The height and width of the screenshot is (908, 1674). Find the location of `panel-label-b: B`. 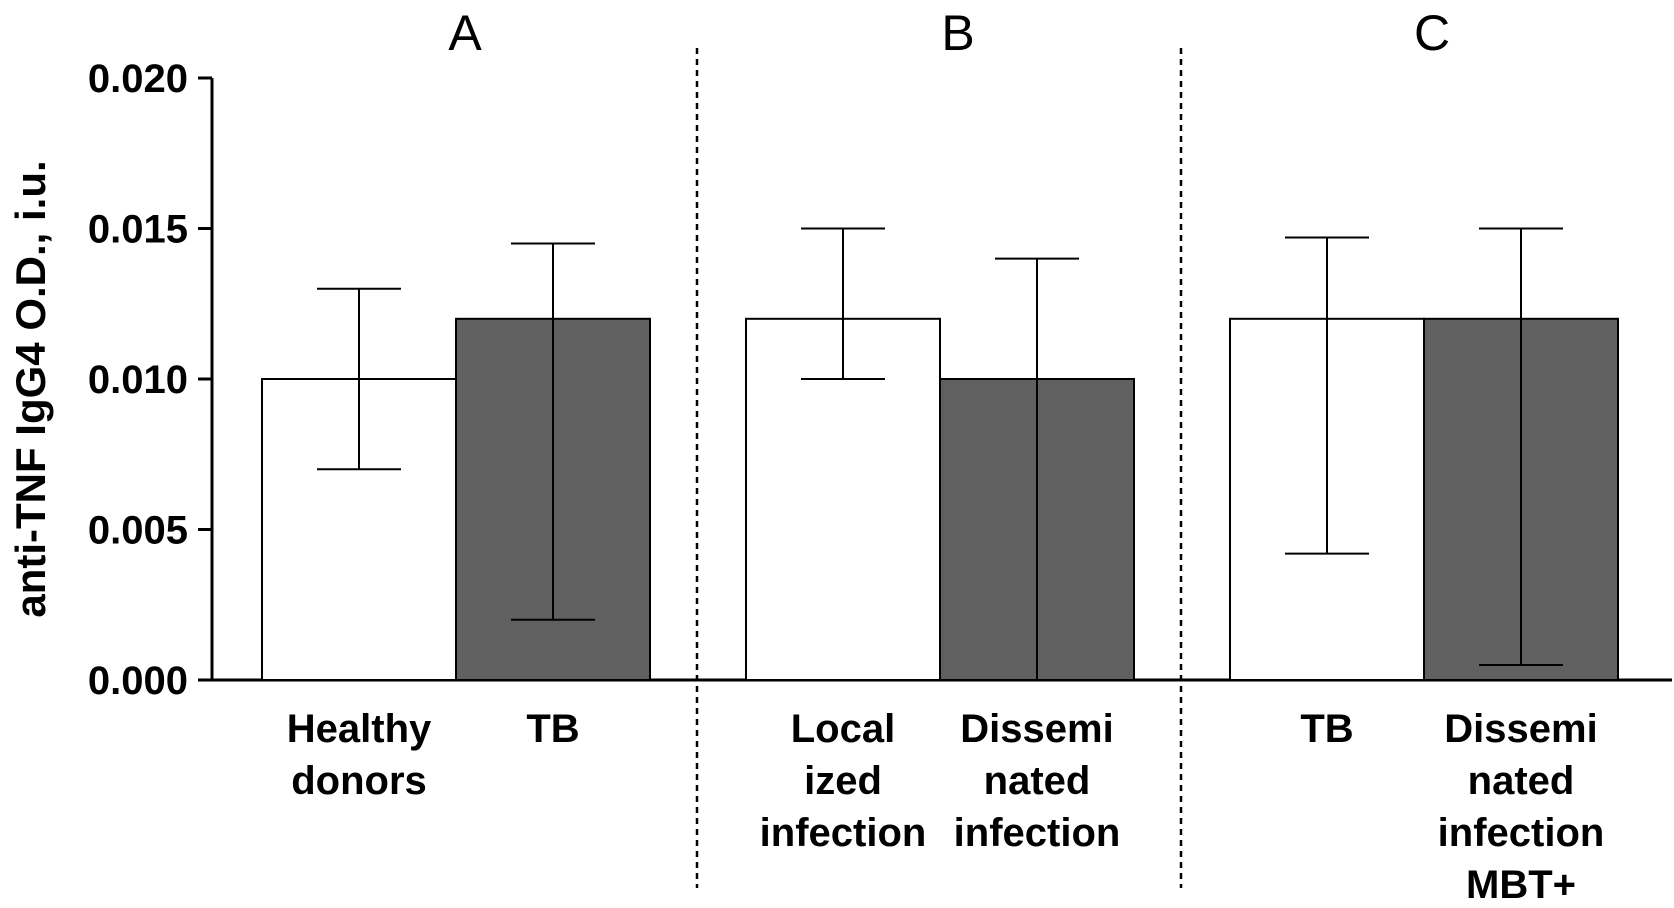

panel-label-b: B is located at coordinates (957, 33).